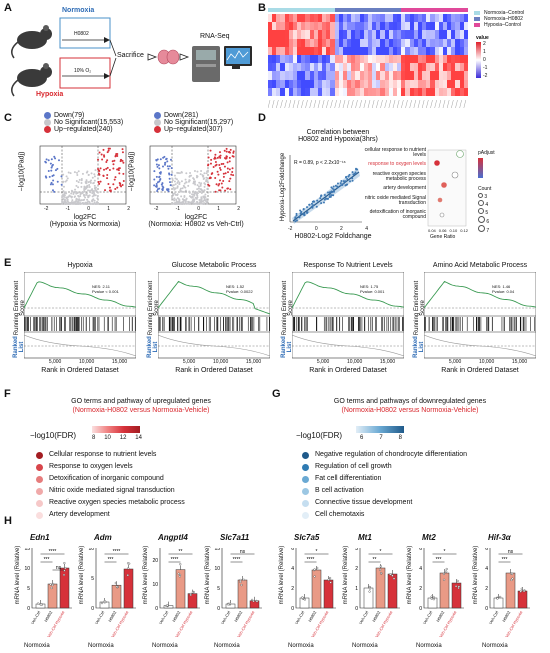 This screenshot has width=550, height=653. Describe the element at coordinates (214, 315) in the screenshot. I see `gsea-plot` at that location.